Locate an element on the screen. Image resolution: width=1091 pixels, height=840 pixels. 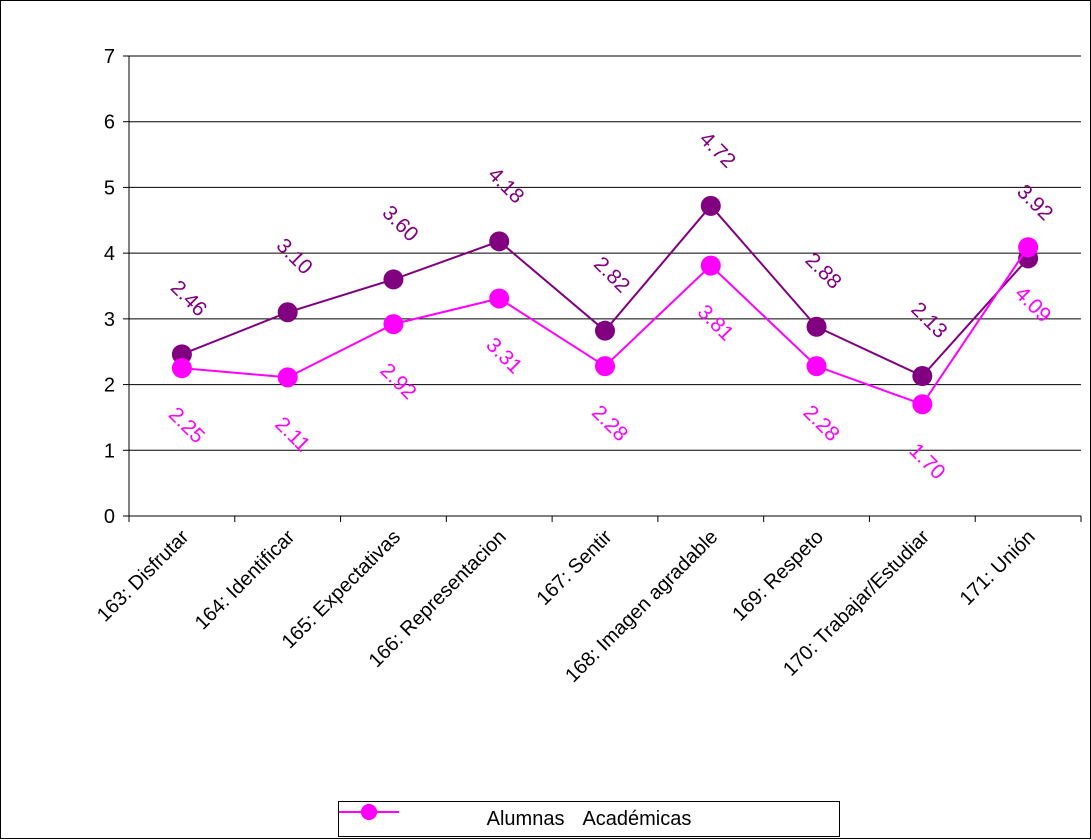
x-tick-label: 164: Identificar is located at coordinates (245, 580).